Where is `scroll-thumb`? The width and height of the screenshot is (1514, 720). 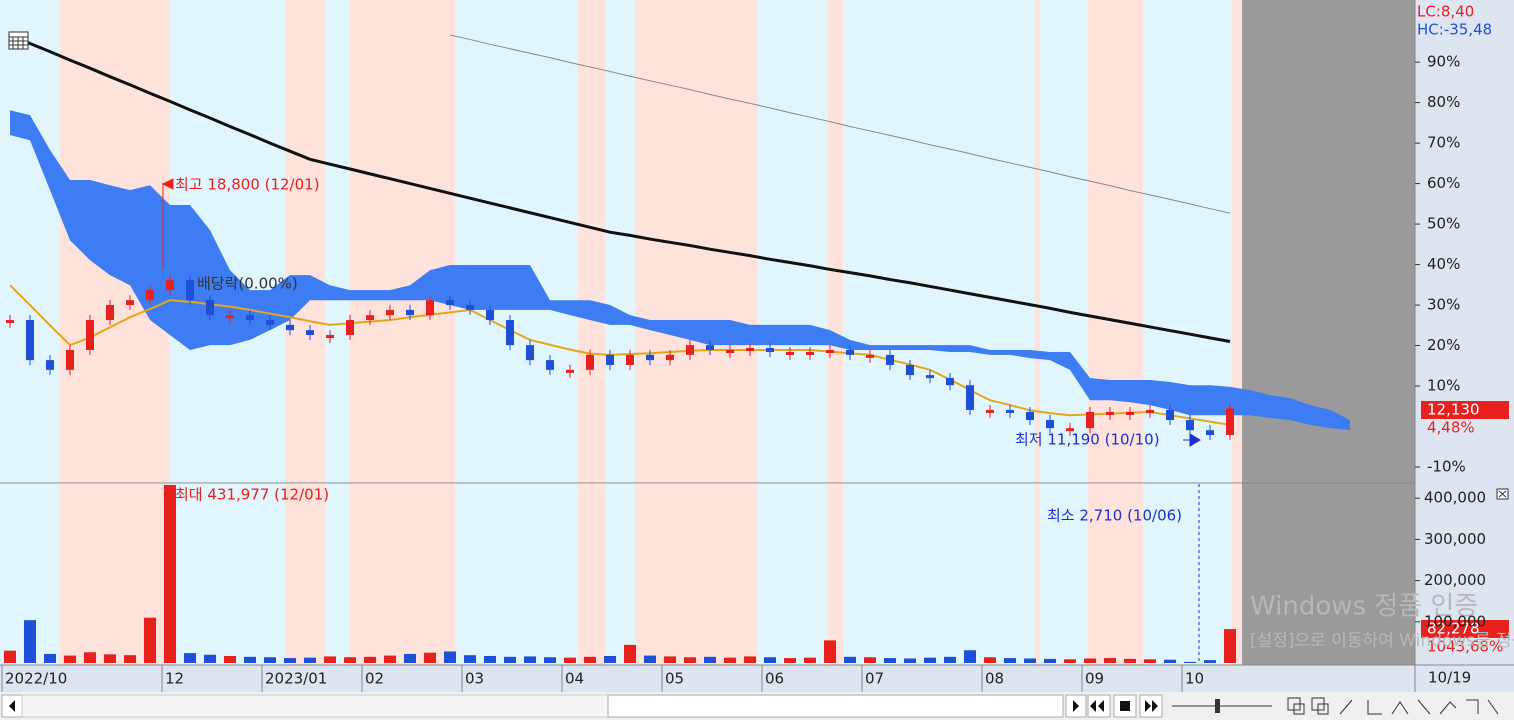
scroll-thumb is located at coordinates (835, 706).